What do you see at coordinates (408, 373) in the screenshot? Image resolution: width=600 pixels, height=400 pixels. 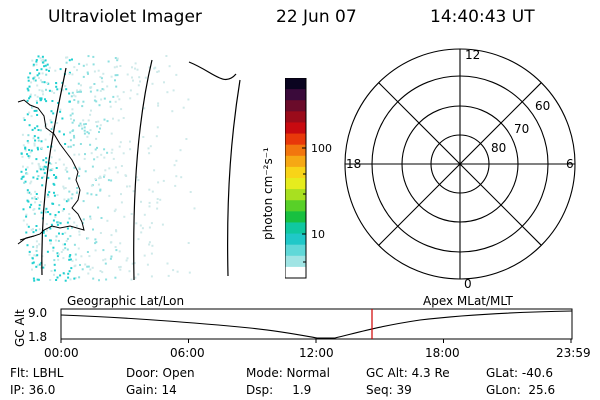 I see `status-gc-alt: GC Alt: 4.3 Re` at bounding box center [408, 373].